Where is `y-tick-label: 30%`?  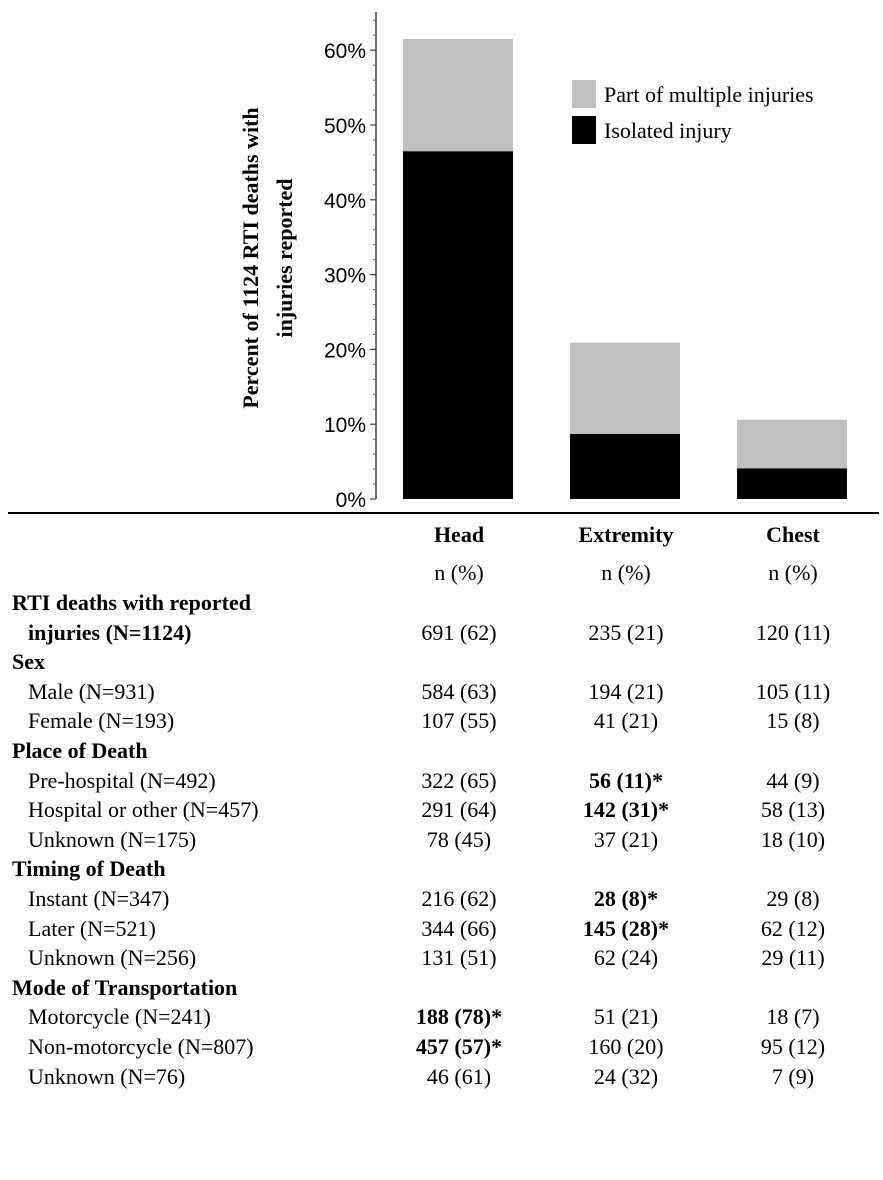
y-tick-label: 30% is located at coordinates (345, 276).